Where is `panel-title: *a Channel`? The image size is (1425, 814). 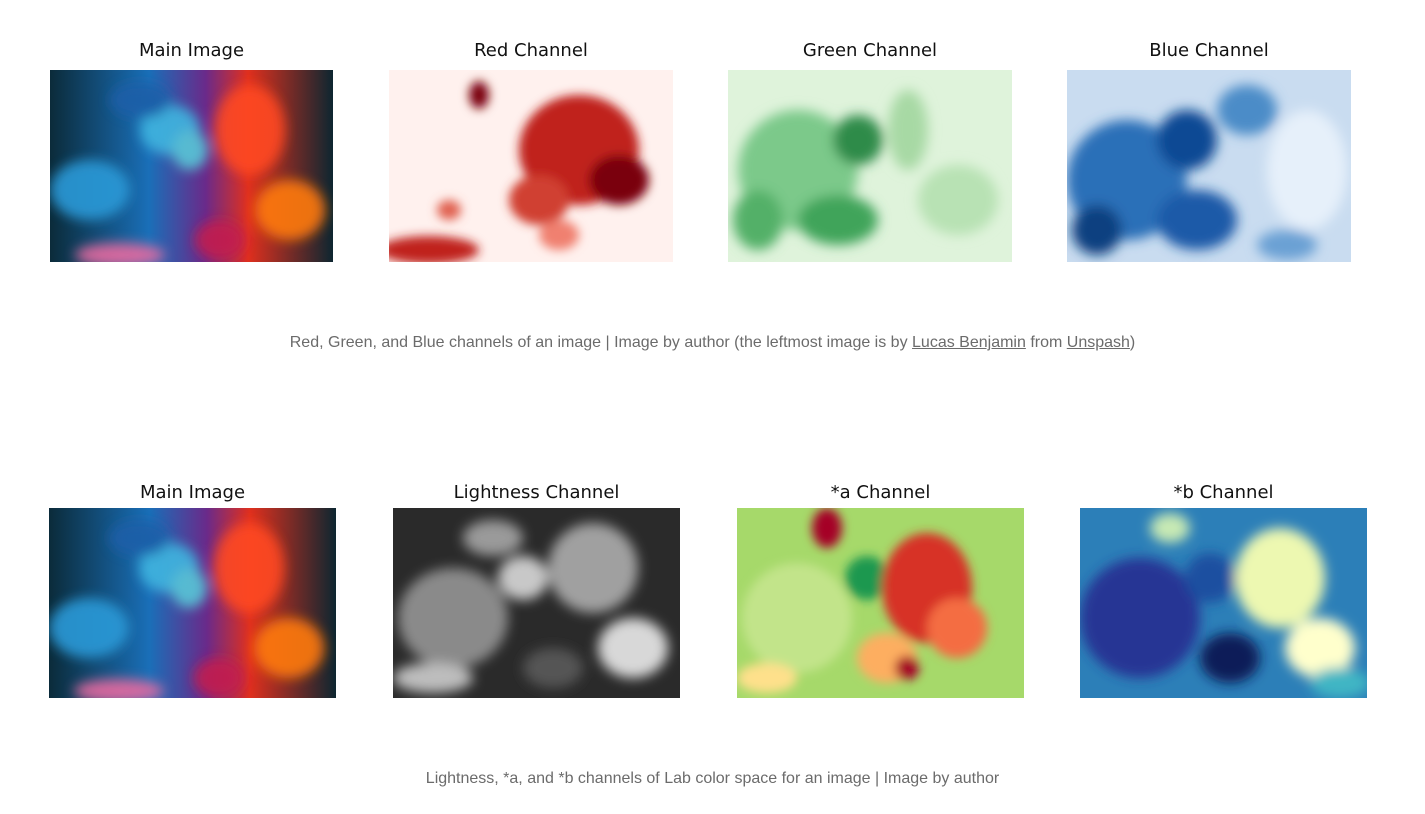 panel-title: *a Channel is located at coordinates (880, 492).